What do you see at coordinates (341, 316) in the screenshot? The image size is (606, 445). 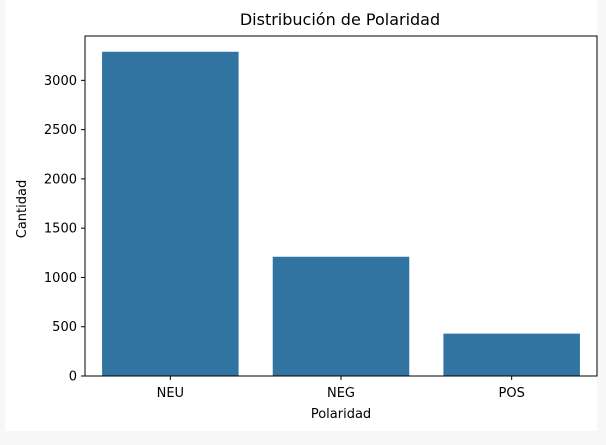 I see `bar-neg` at bounding box center [341, 316].